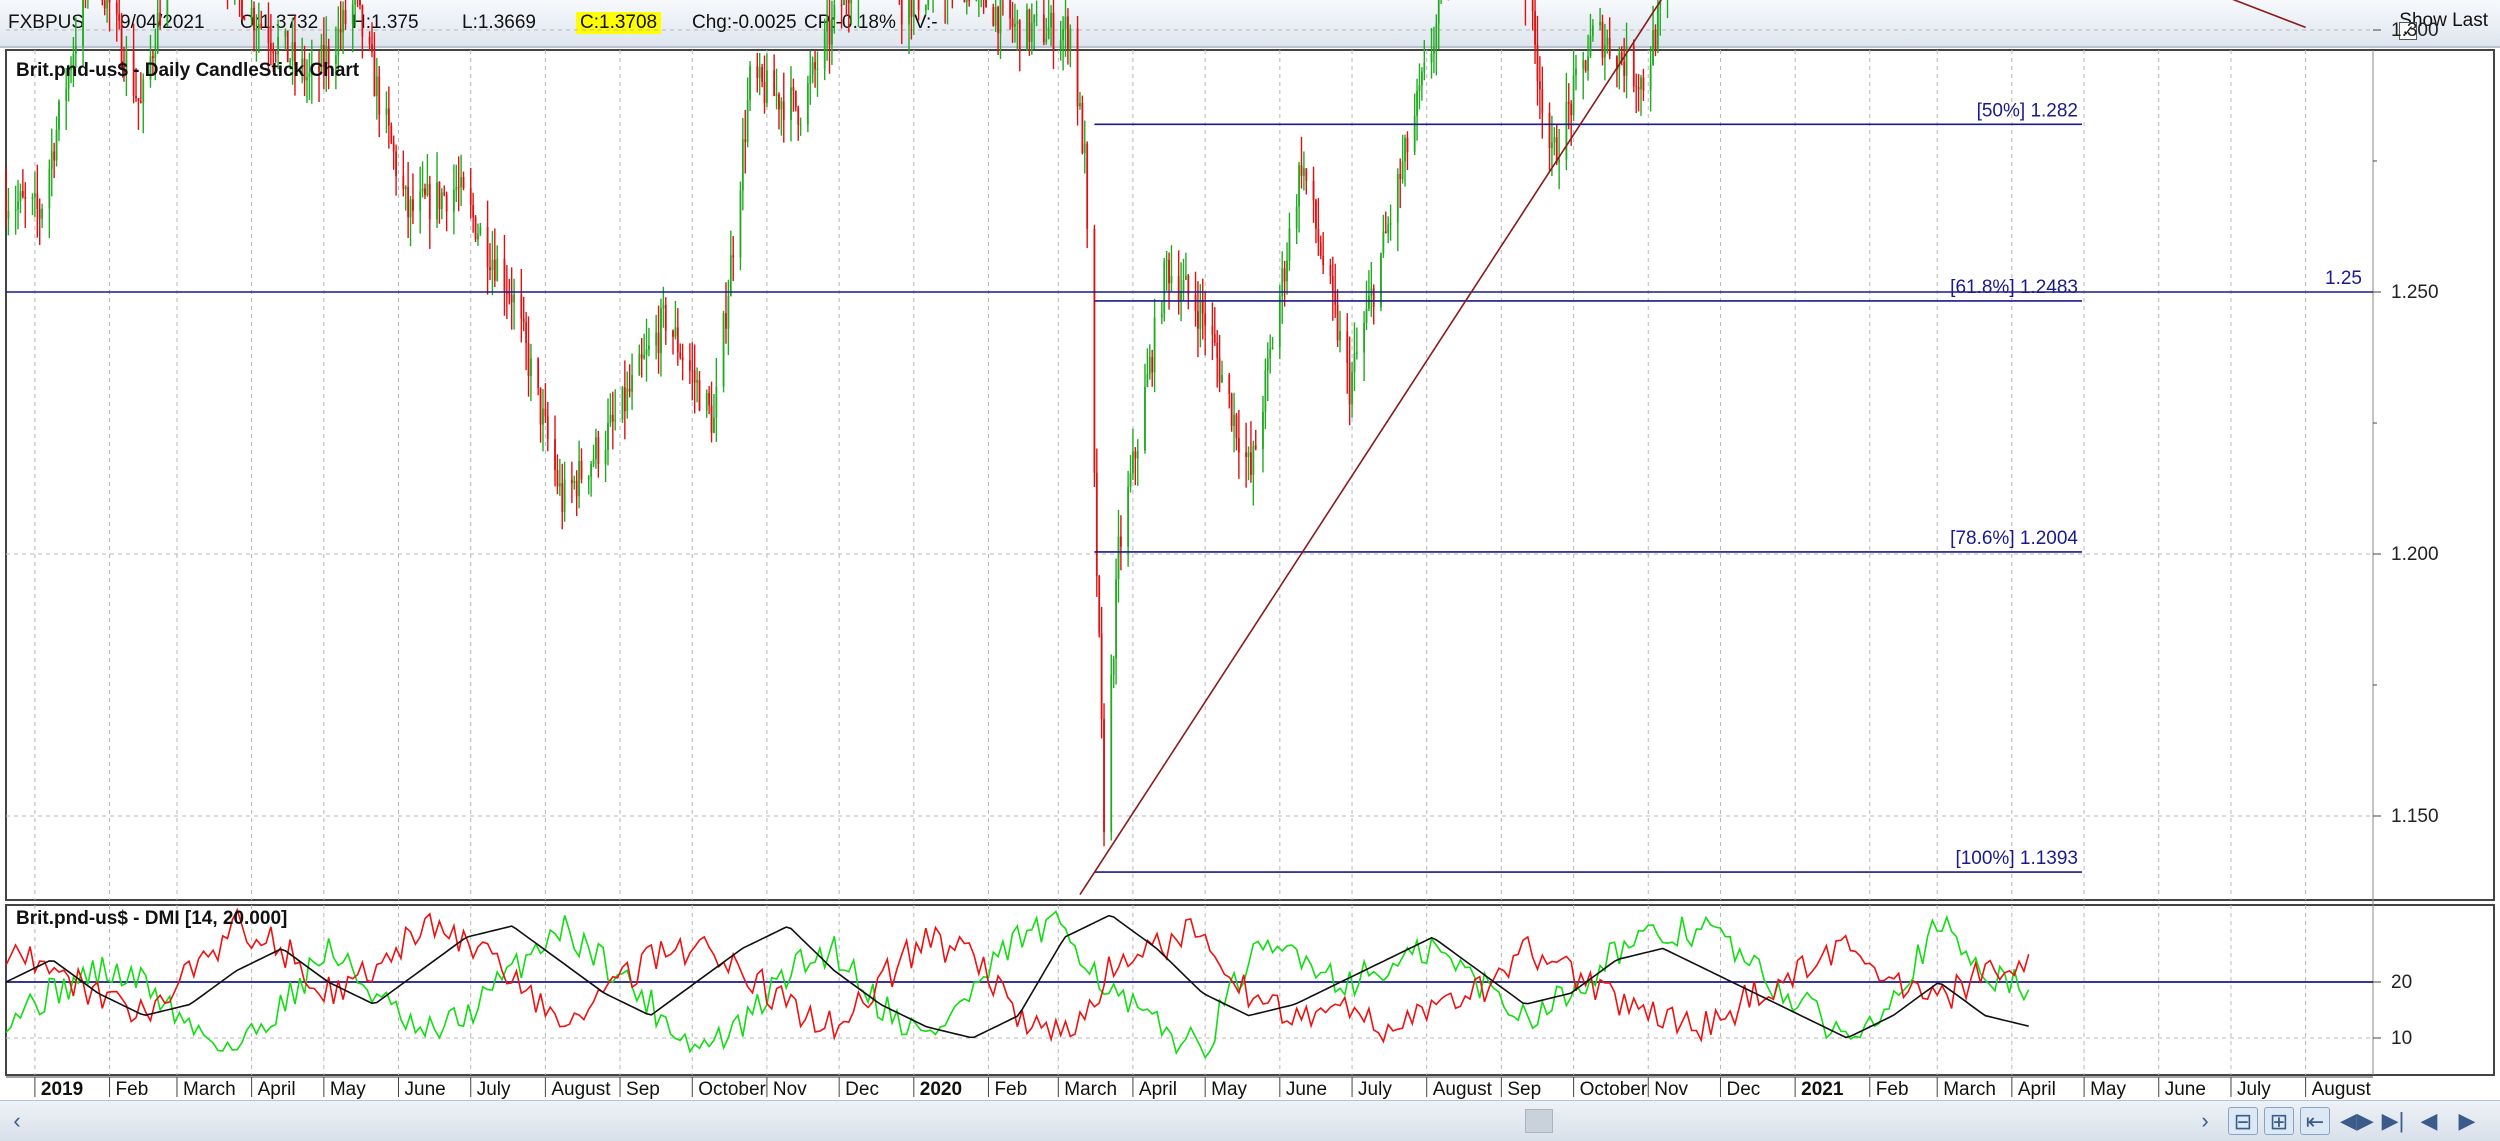 Image resolution: width=2500 pixels, height=1141 pixels. I want to click on step-back-icon: ◀, so click(2429, 1121).